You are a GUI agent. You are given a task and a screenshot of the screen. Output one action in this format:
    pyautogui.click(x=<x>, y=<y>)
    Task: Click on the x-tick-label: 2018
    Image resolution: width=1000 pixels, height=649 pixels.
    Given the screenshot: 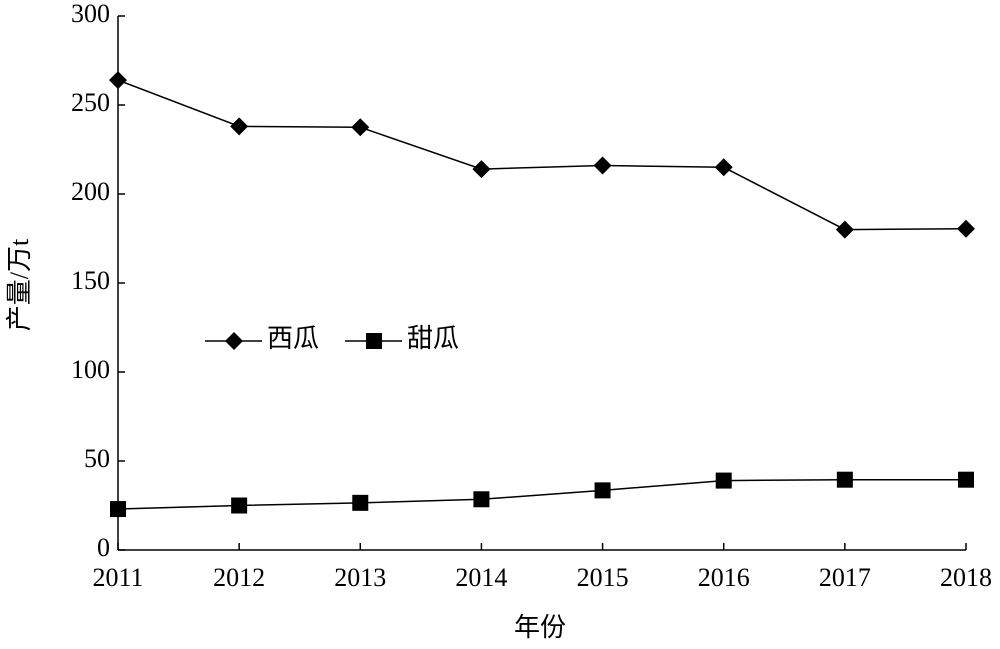 What is the action you would take?
    pyautogui.click(x=966, y=577)
    